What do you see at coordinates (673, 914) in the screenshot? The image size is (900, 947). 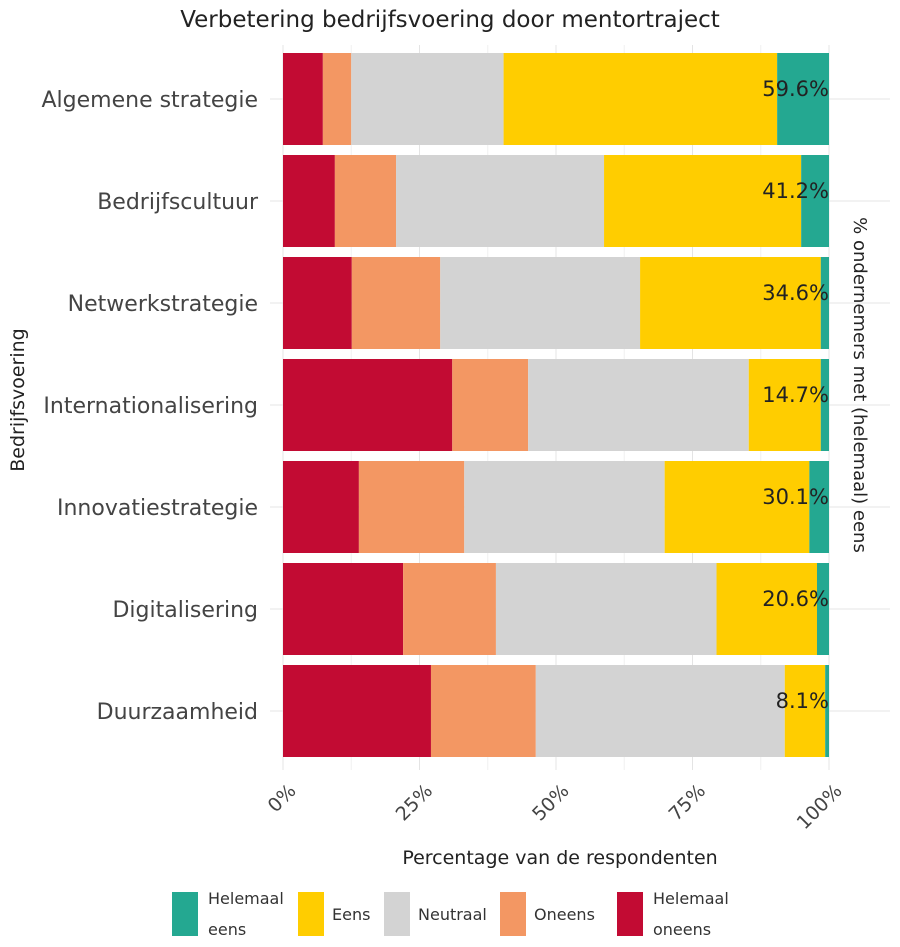 I see `legend-item: Helemaal oneens` at bounding box center [673, 914].